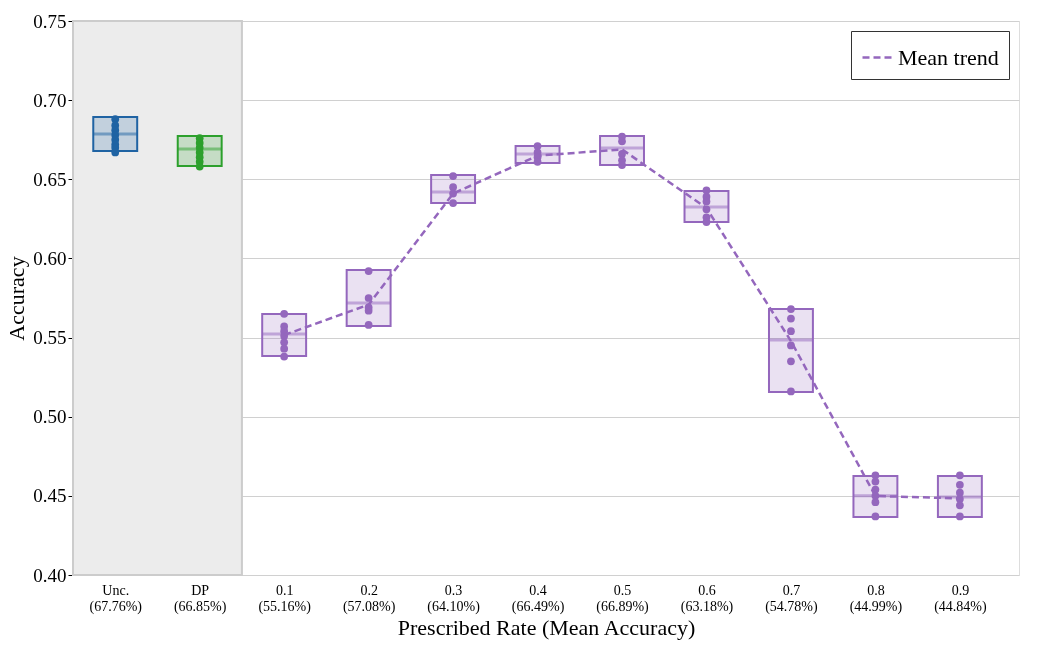 The width and height of the screenshot is (1057, 654). I want to click on y-tick-label: 0.40, so click(50, 575).